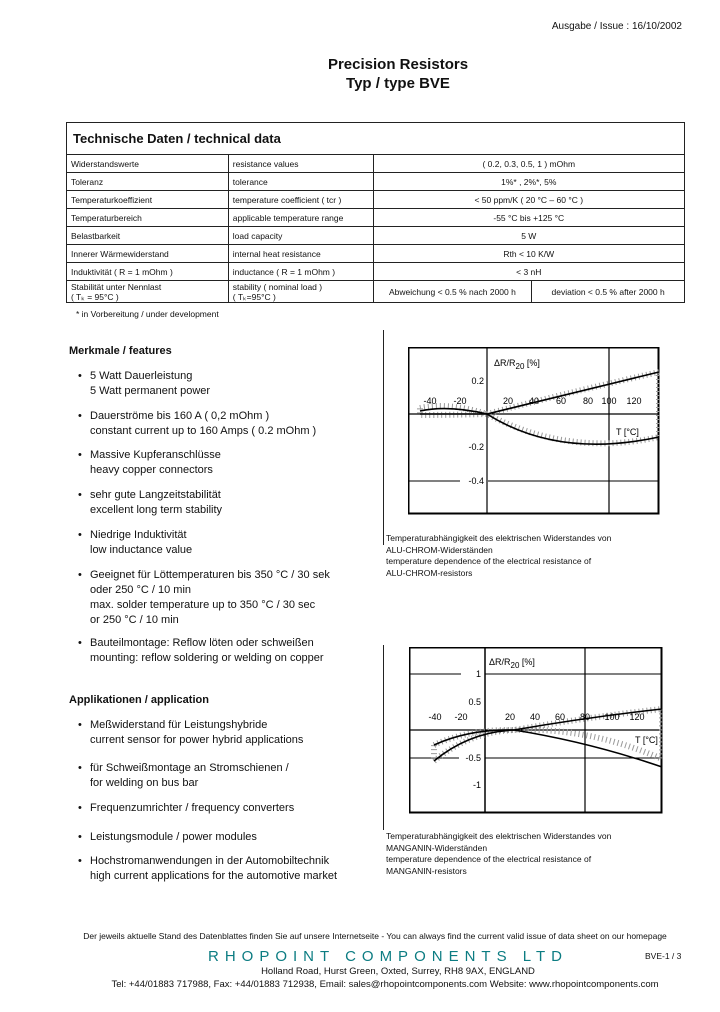  What do you see at coordinates (437, 847) in the screenshot?
I see `caption-line: MANGANIN-Widerständen` at bounding box center [437, 847].